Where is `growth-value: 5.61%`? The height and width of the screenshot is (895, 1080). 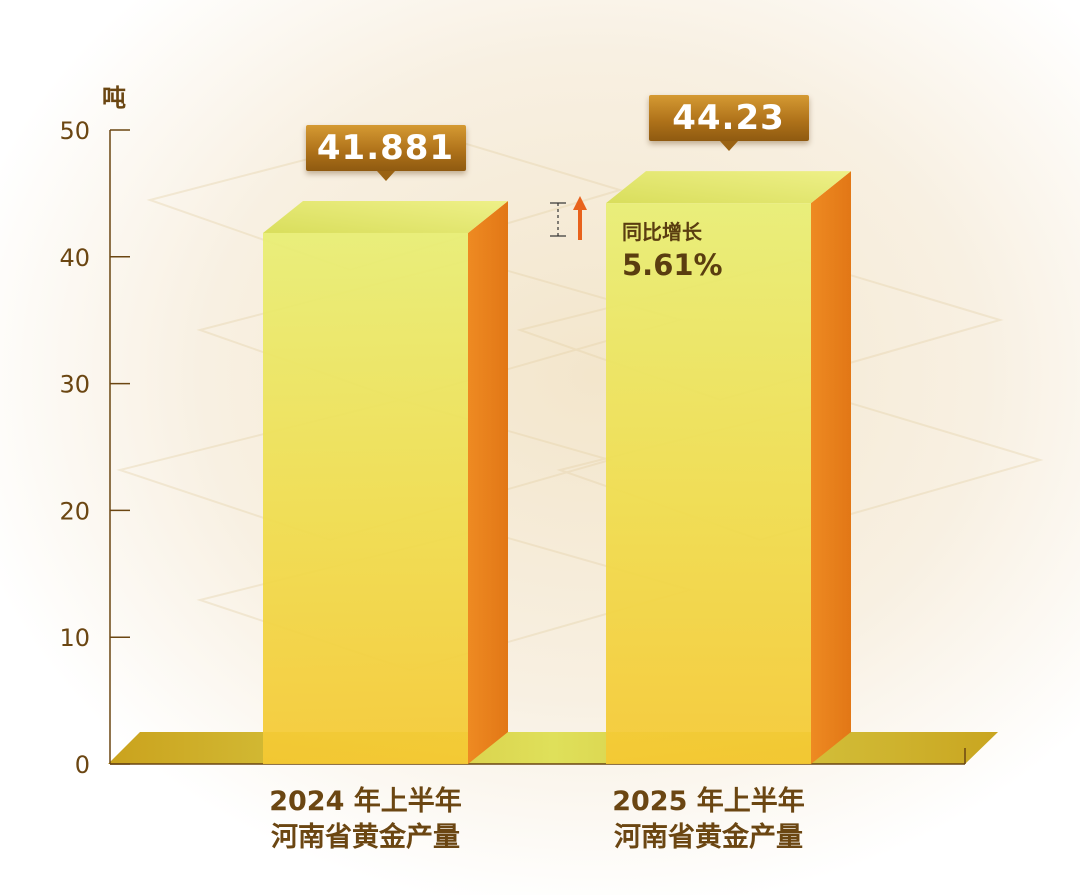
growth-value: 5.61% is located at coordinates (672, 265).